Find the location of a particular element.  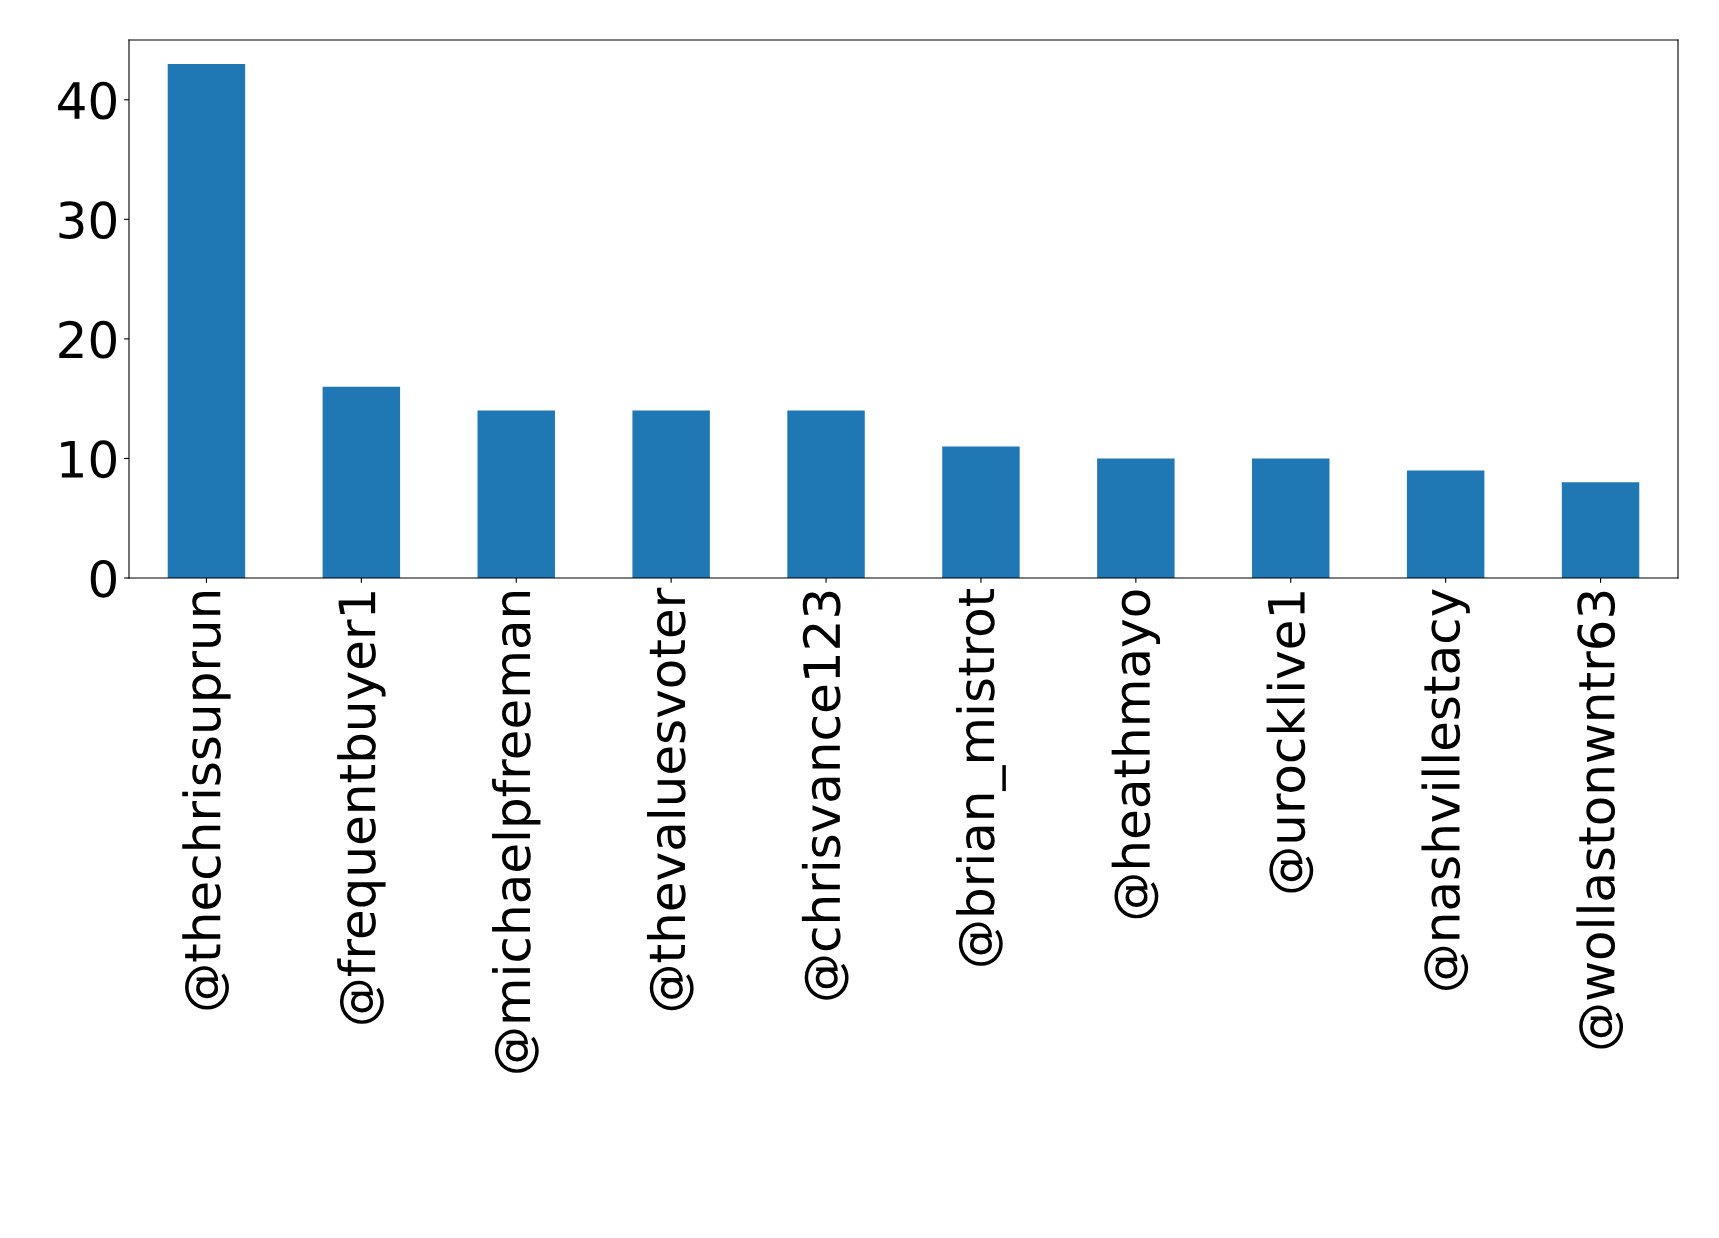

x-tick-label: @thevaluesvoter is located at coordinates (670, 799).